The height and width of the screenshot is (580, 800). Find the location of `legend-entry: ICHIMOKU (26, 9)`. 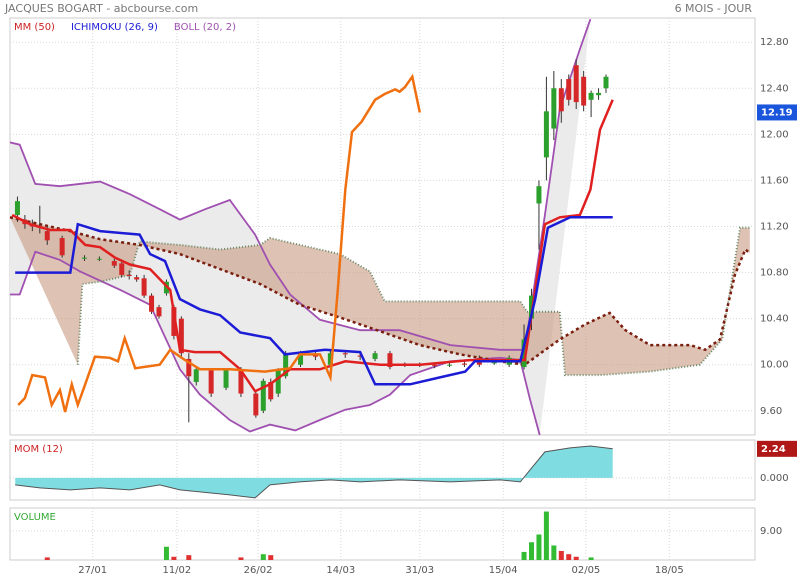

legend-entry: ICHIMOKU (26, 9) is located at coordinates (114, 27).